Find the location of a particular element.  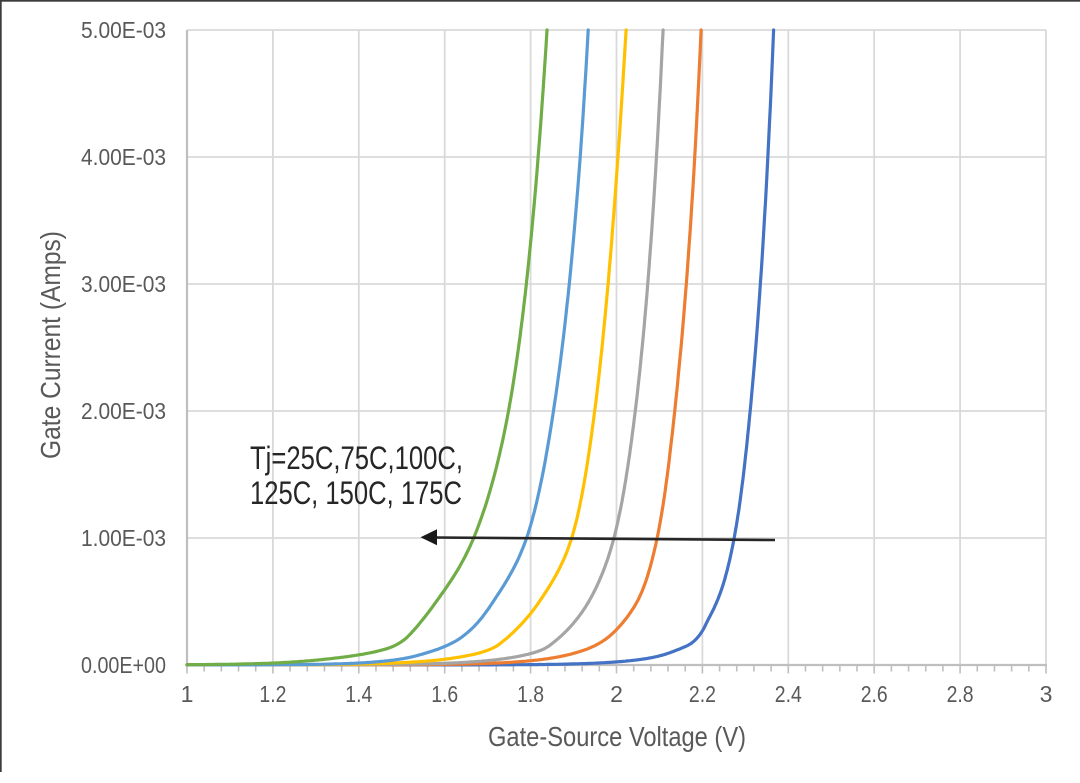

svg-text: 0.00E+00 is located at coordinates (123, 665).